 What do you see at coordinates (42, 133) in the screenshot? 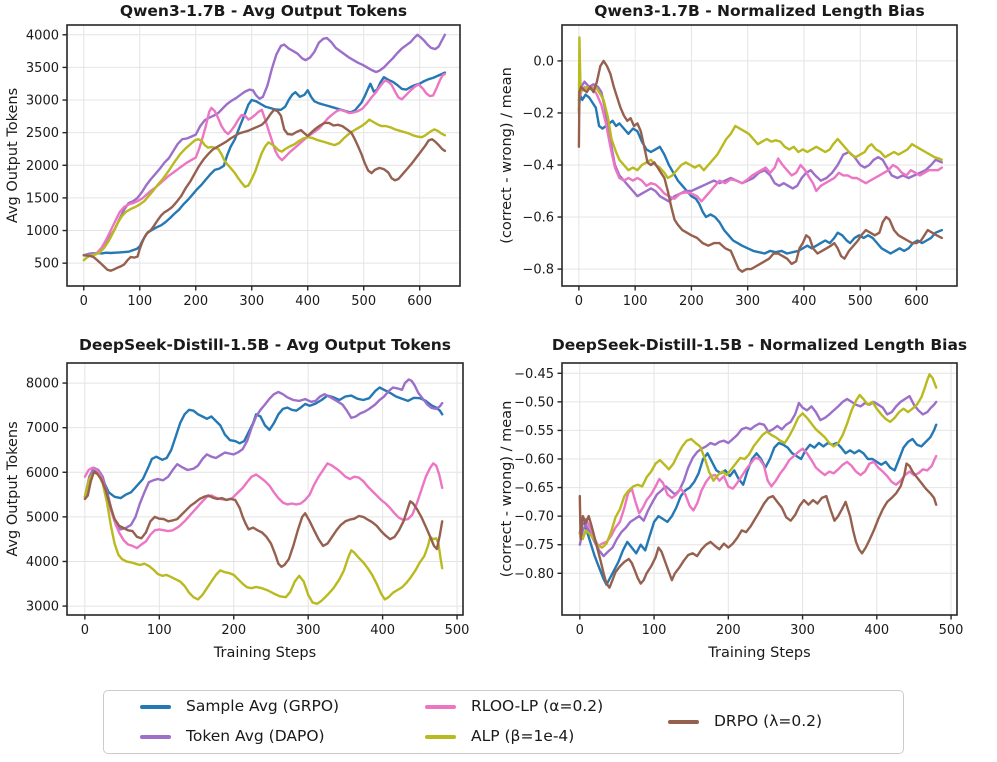
I see `y-tick-label: 2500` at bounding box center [42, 133].